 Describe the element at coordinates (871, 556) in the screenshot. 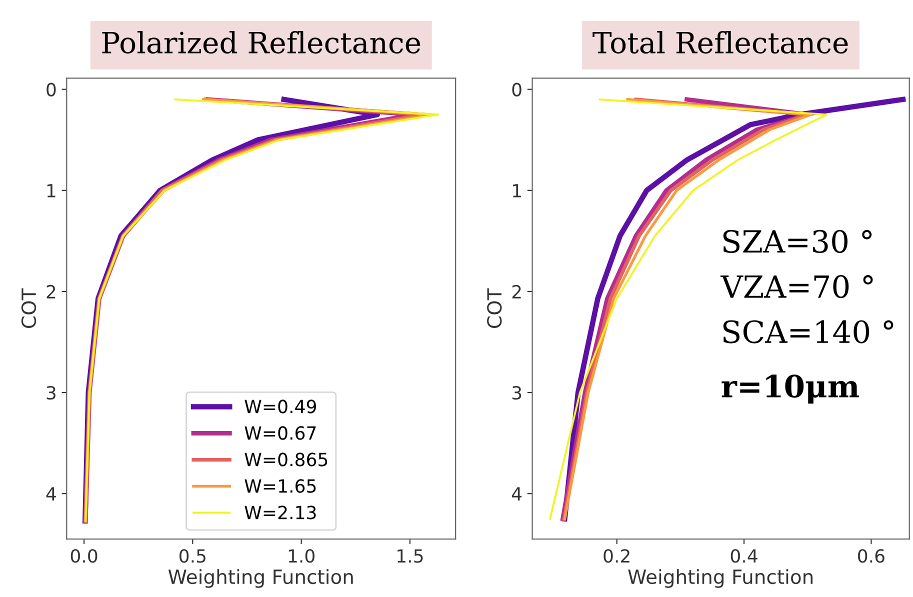

I see `x-tick-label: 0.6` at that location.